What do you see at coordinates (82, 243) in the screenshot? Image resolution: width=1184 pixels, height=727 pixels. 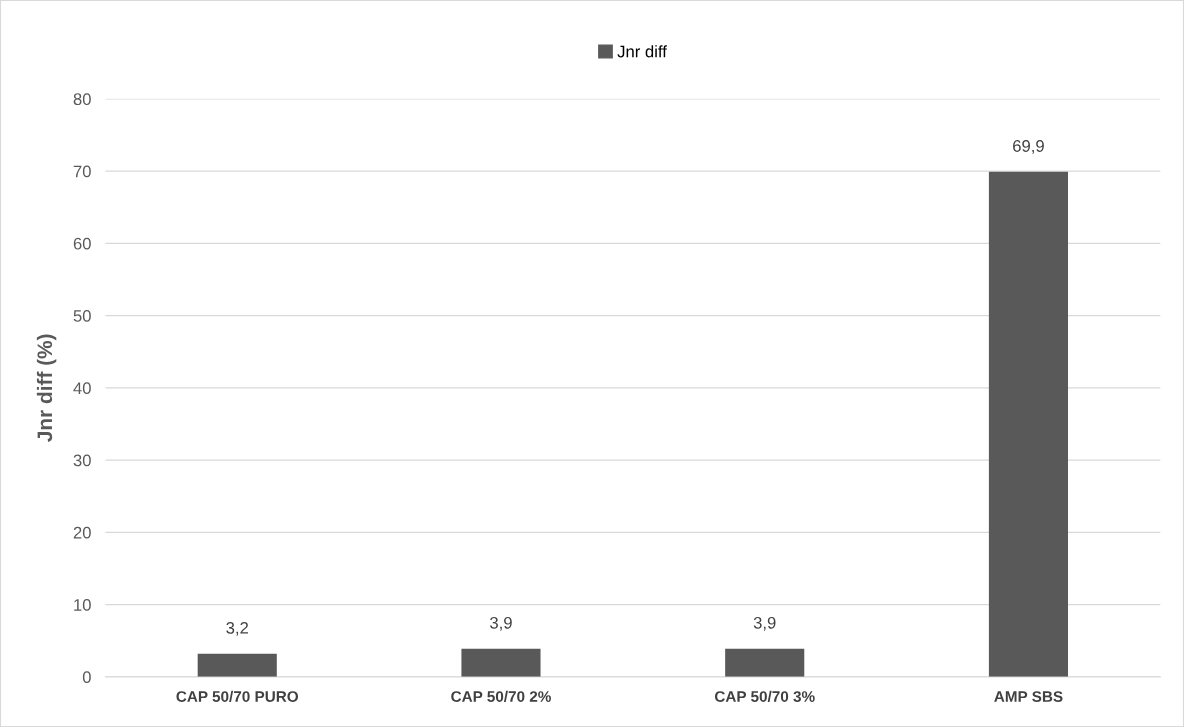 I see `y-tick-label: 60` at bounding box center [82, 243].